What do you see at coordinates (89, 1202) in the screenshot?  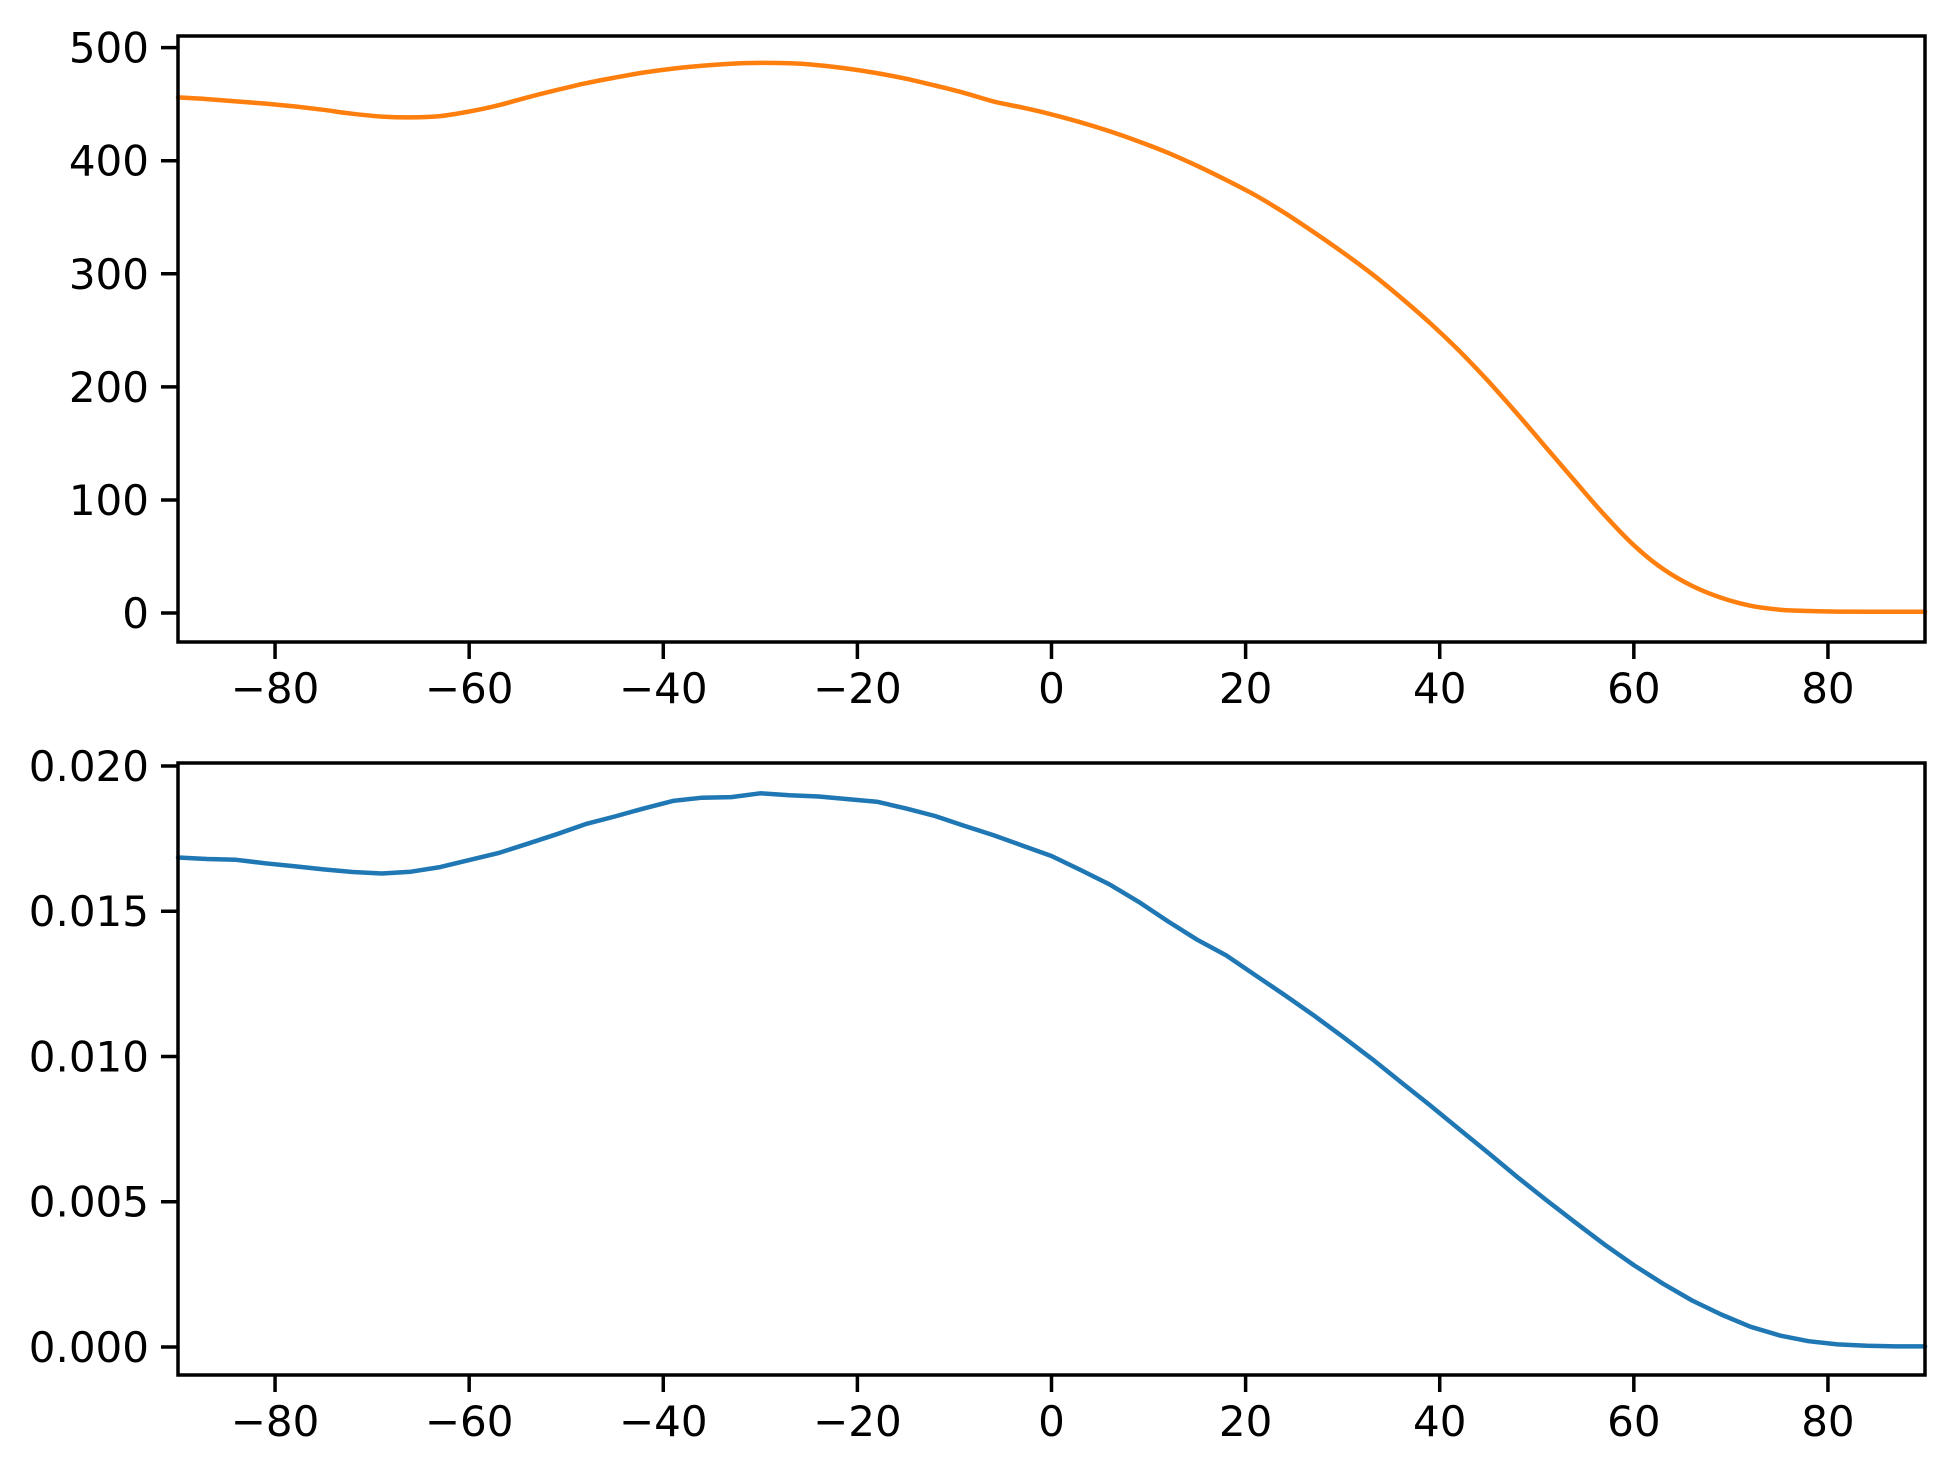 I see `y-tick-label-bottom: 0.005` at bounding box center [89, 1202].